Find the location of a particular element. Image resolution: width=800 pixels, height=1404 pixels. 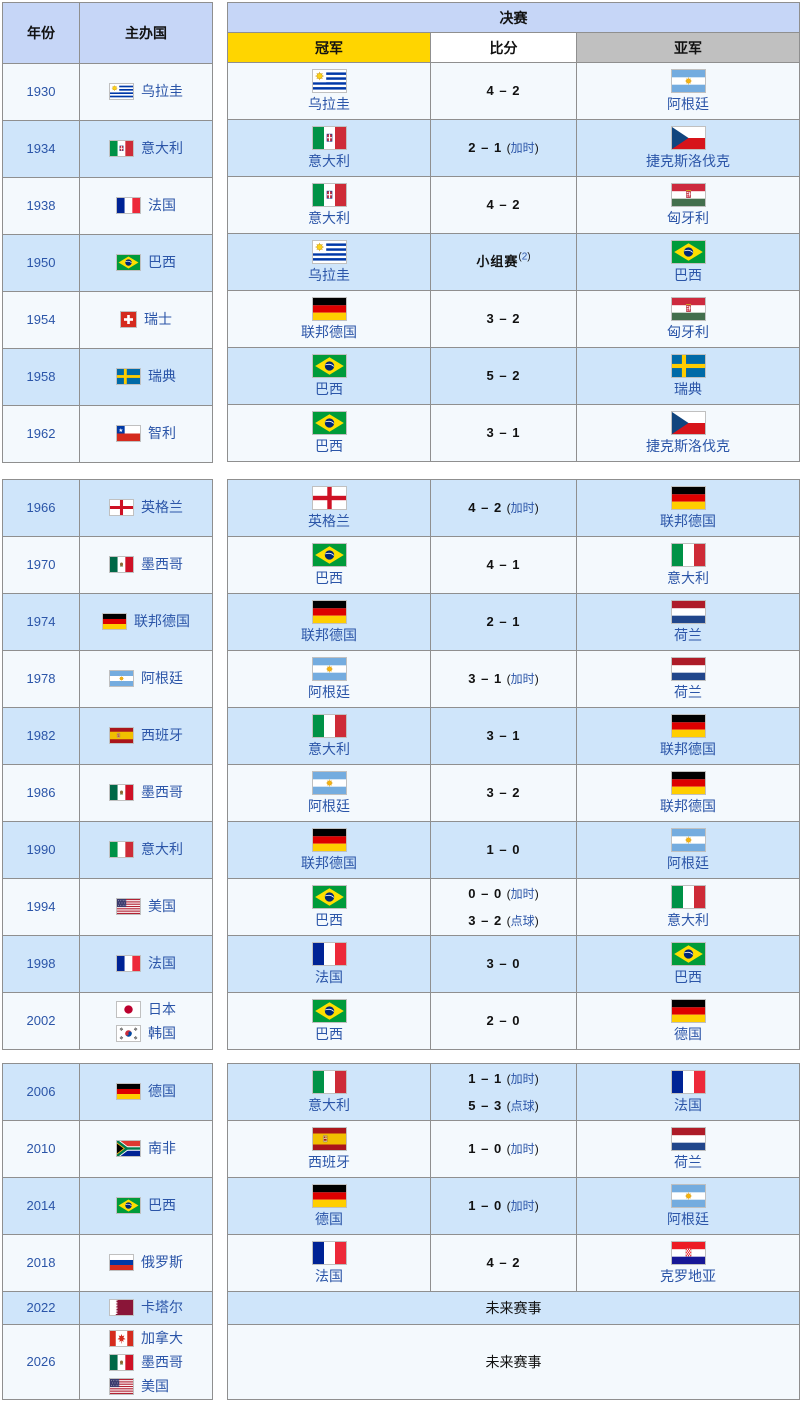

flag-japan-icon is located at coordinates (128, 1009).